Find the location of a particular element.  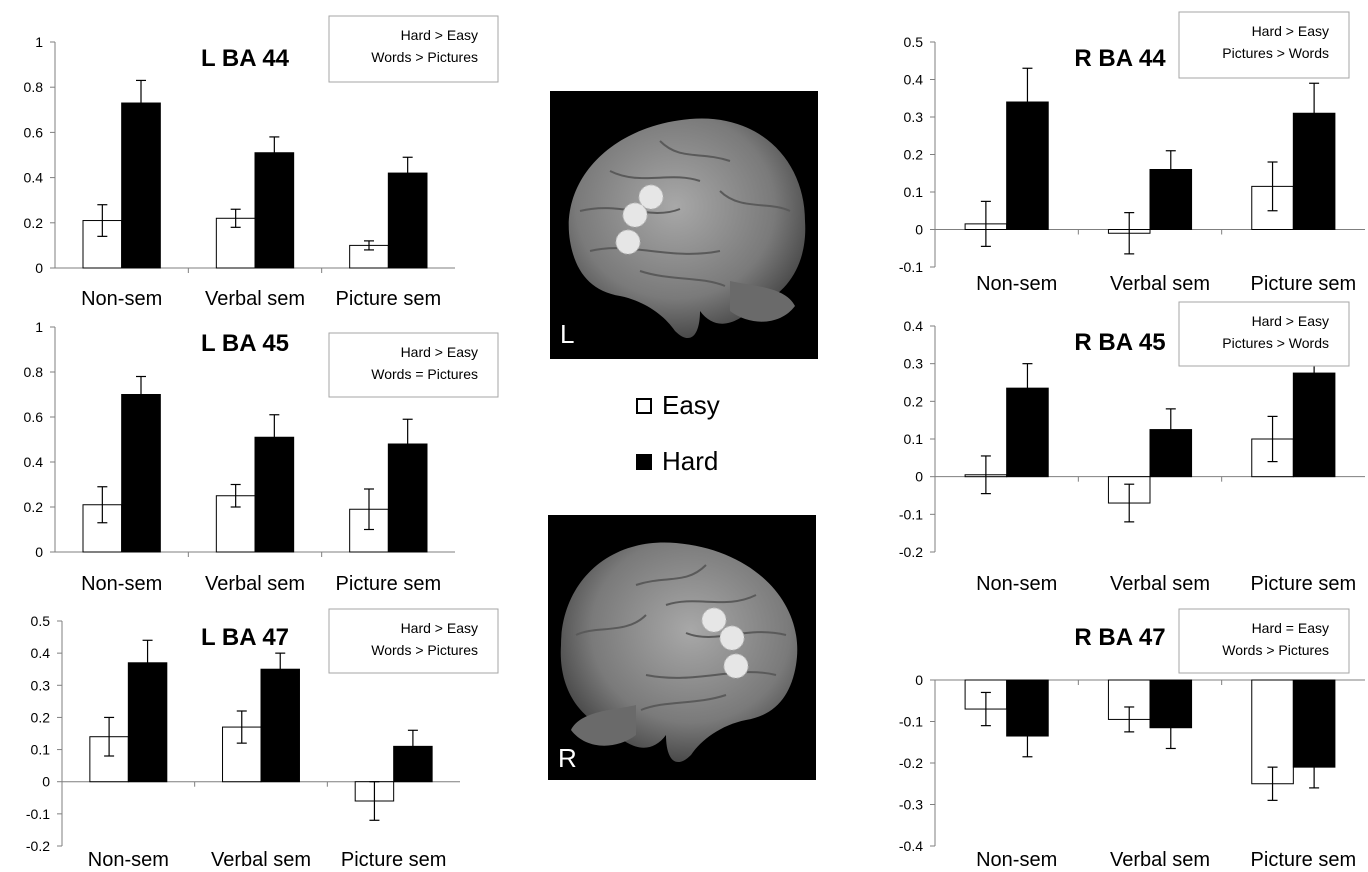

legend-label-easy: Easy is located at coordinates (691, 405).